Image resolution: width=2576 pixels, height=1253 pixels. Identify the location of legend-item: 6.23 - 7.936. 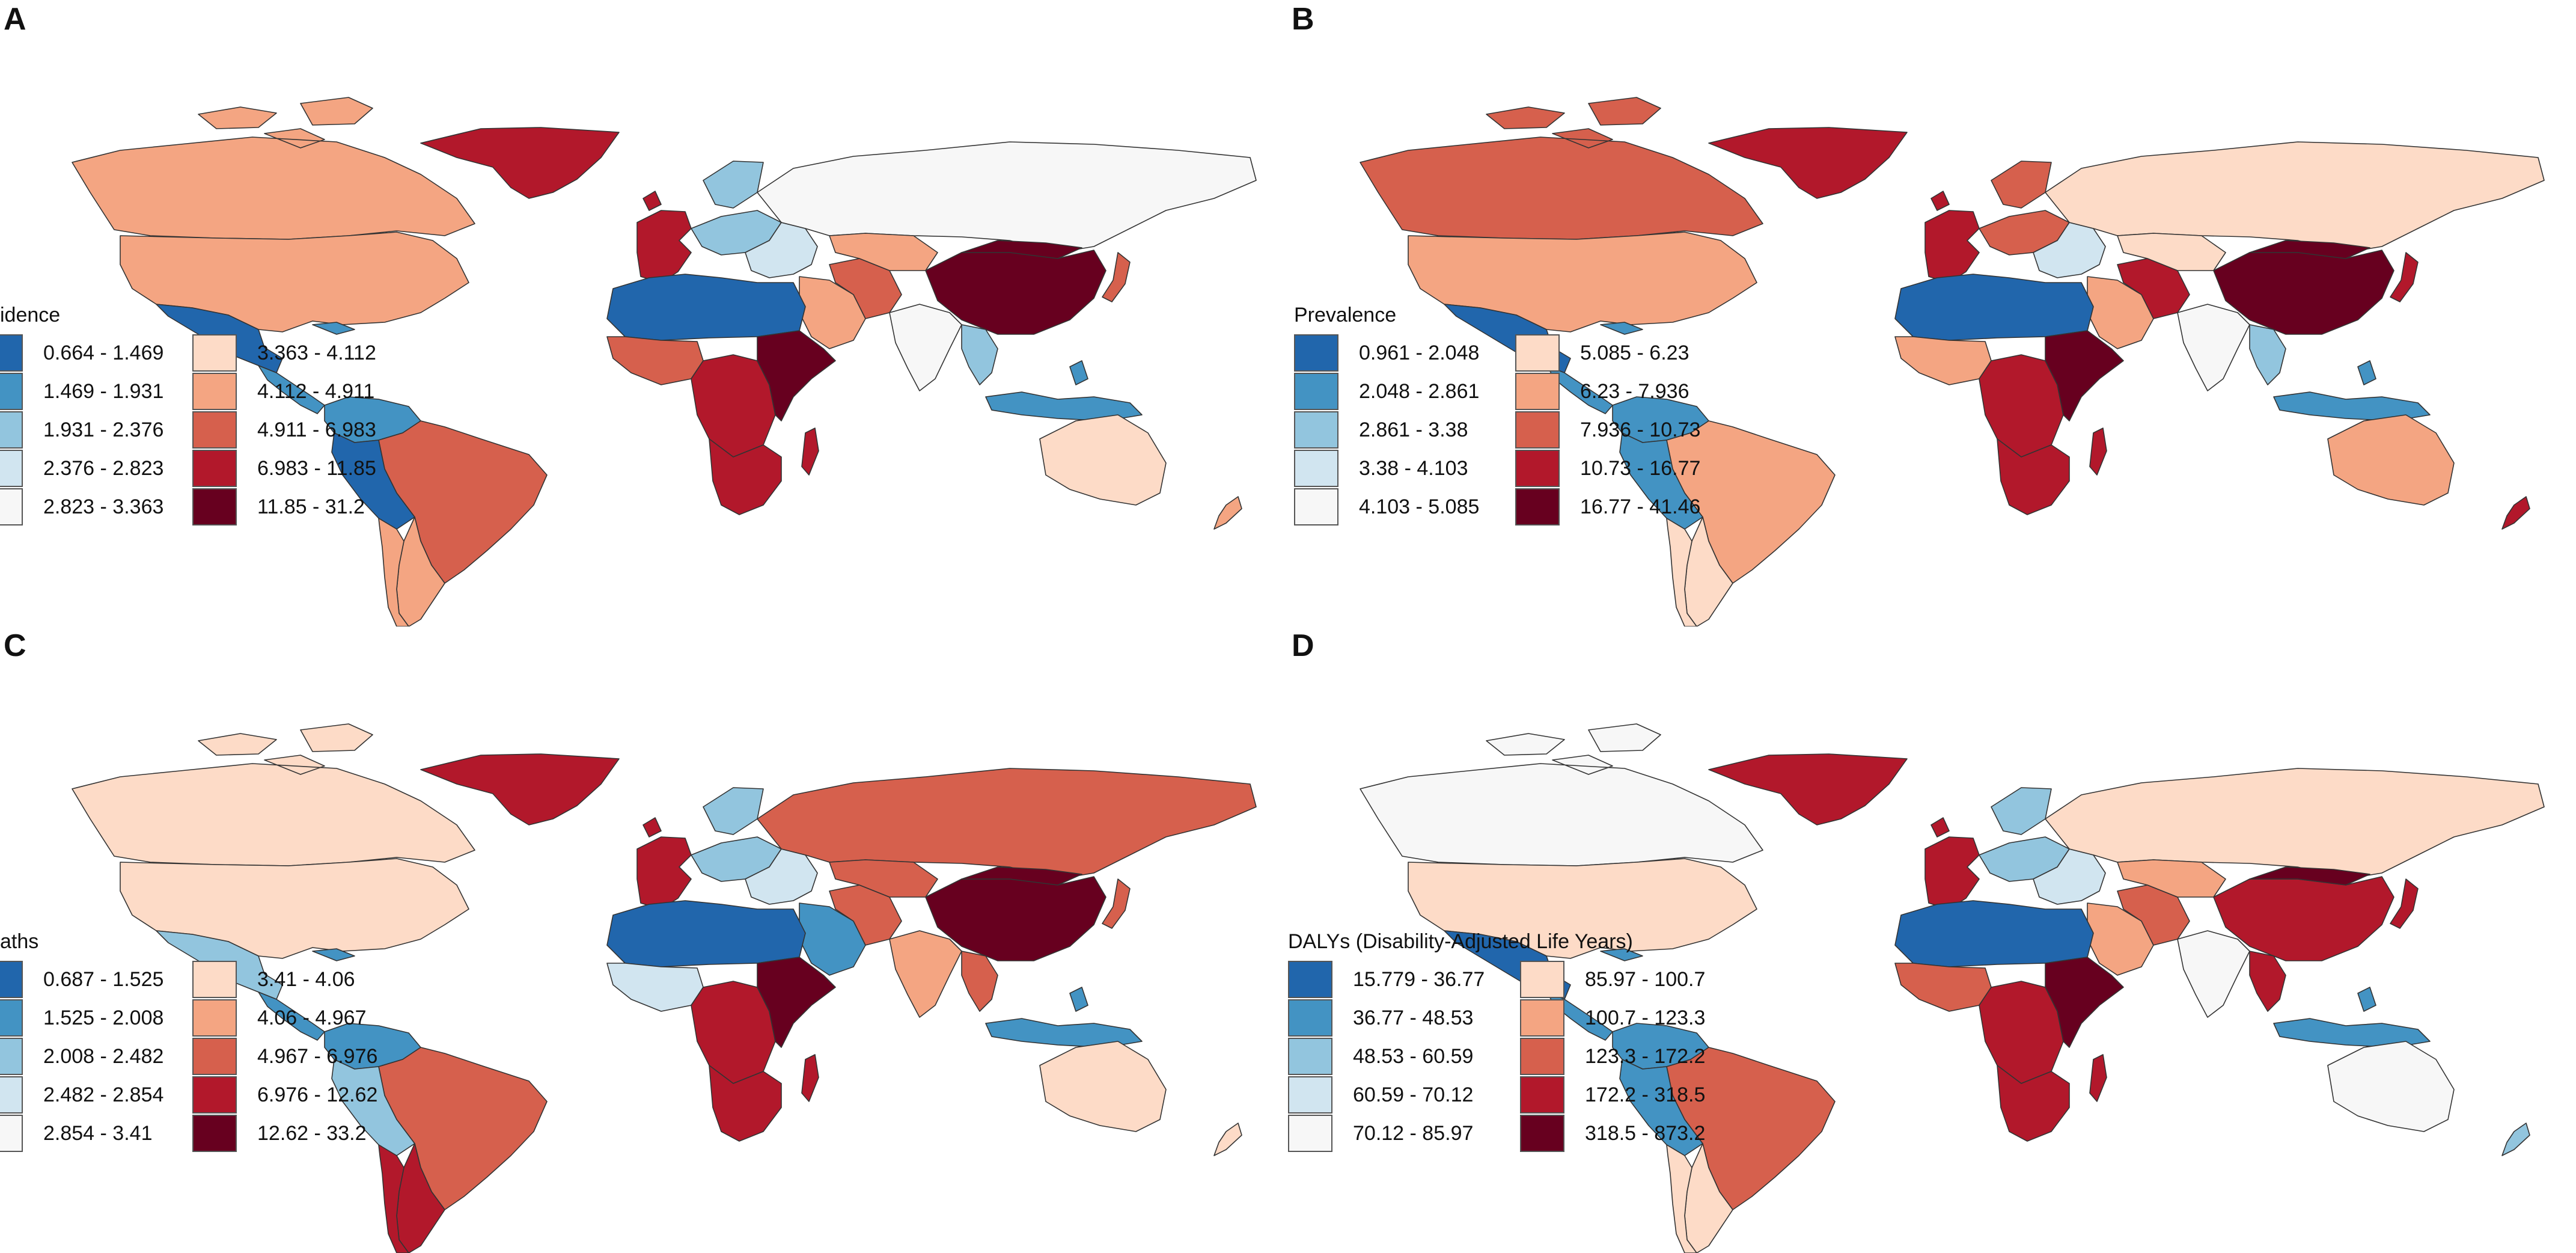
(1602, 391).